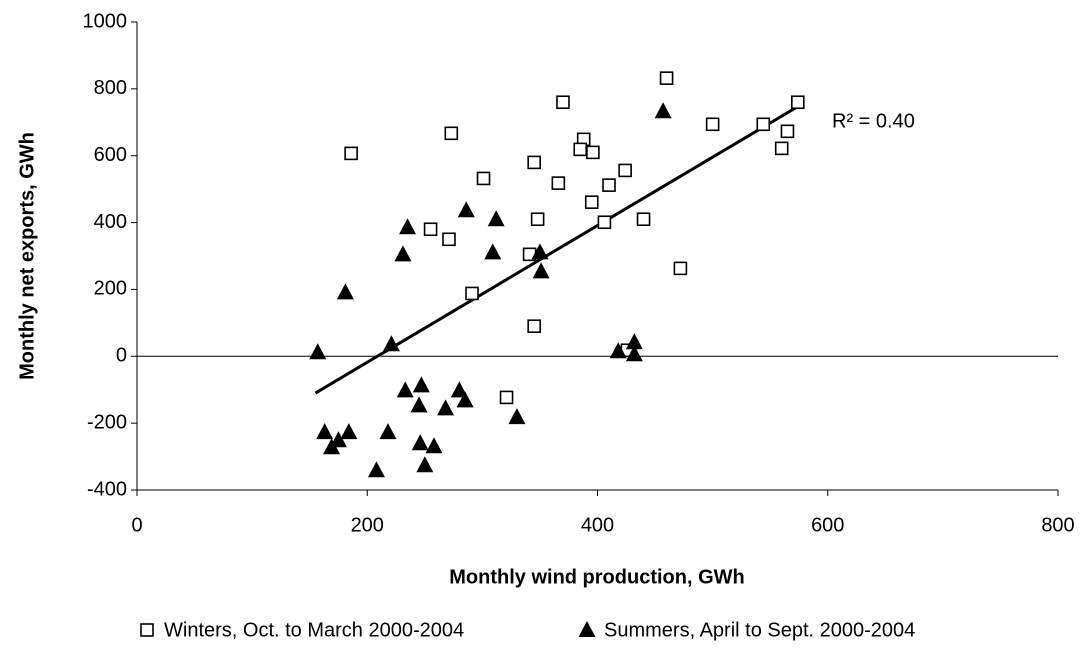 The width and height of the screenshot is (1091, 648). I want to click on y-tick-label: 200, so click(110, 289).